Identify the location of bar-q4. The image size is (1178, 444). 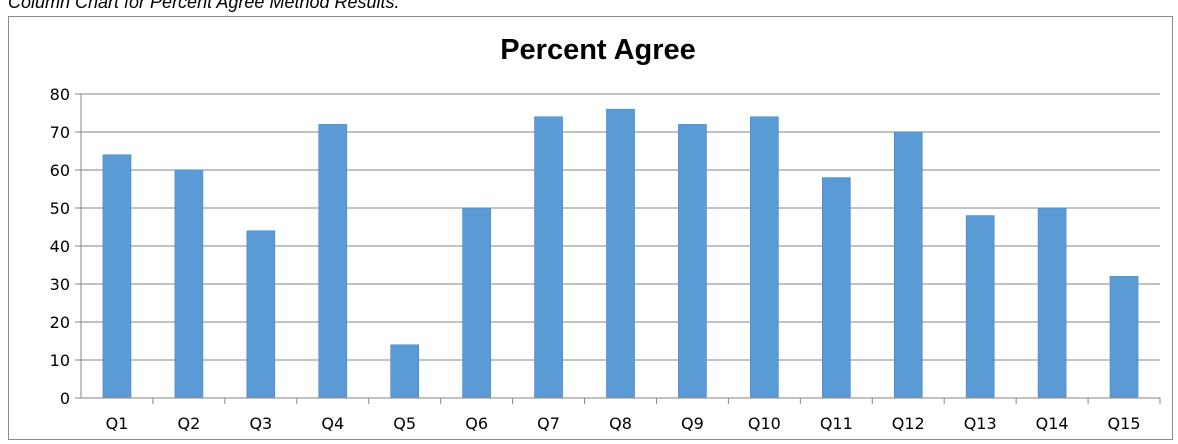
(333, 261).